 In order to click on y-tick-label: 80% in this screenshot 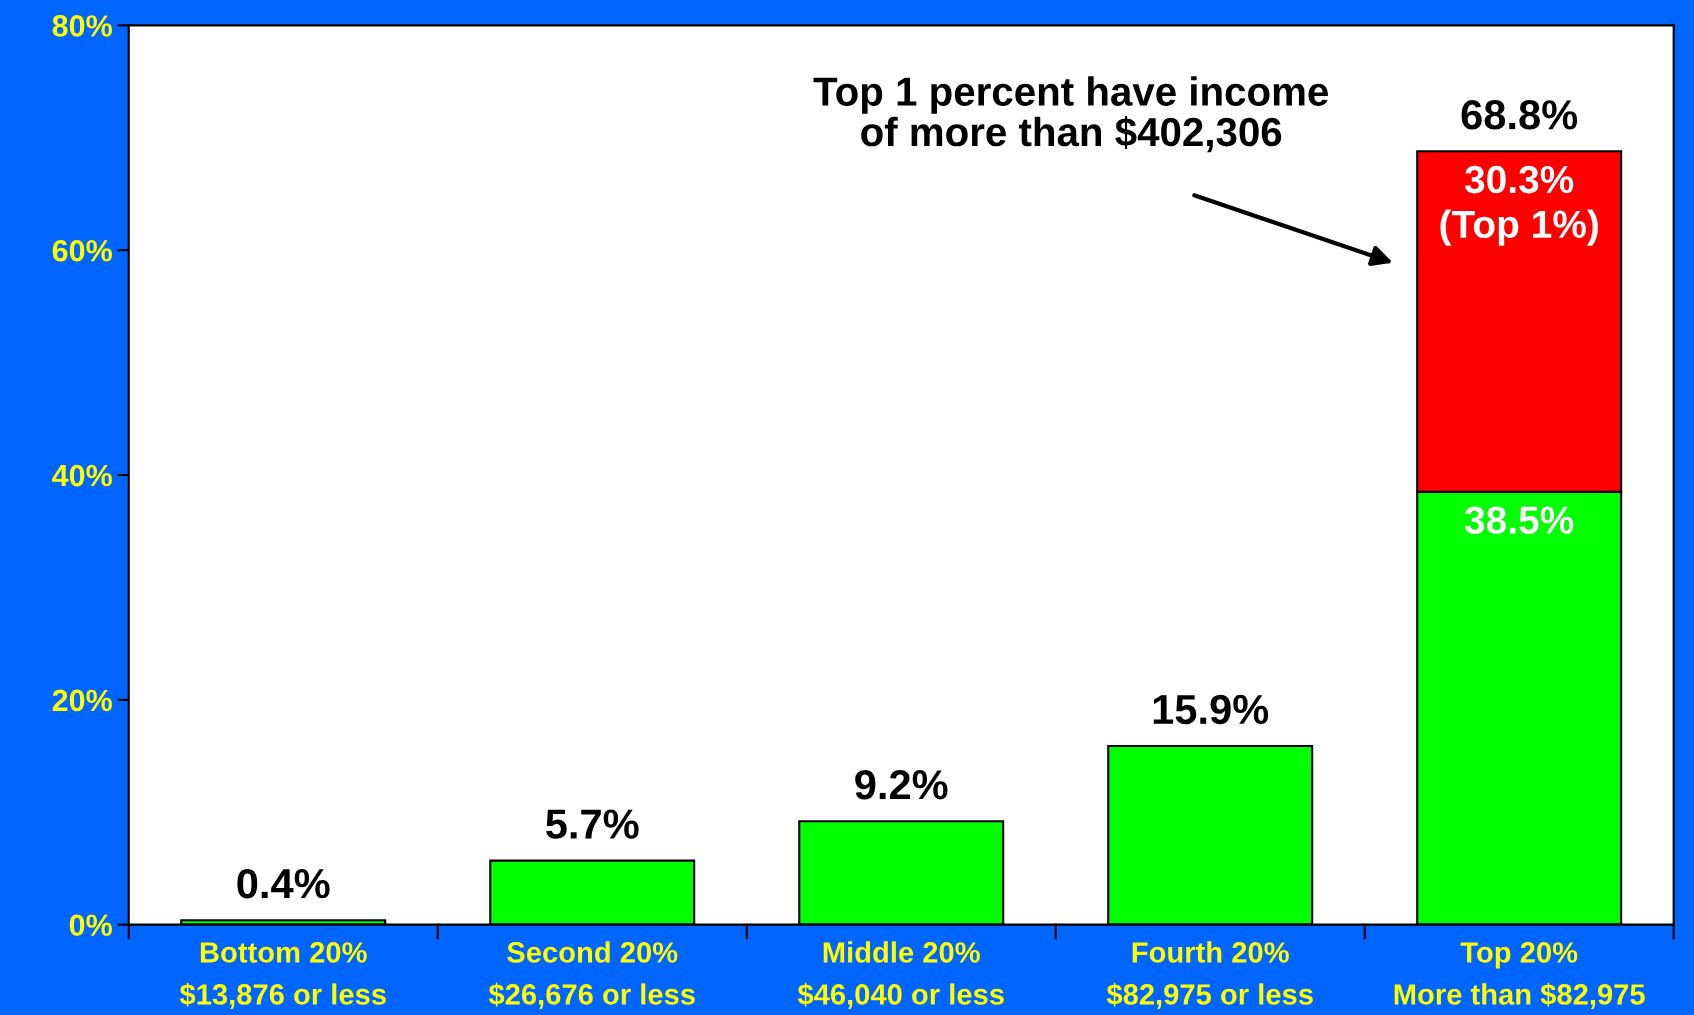, I will do `click(82, 26)`.